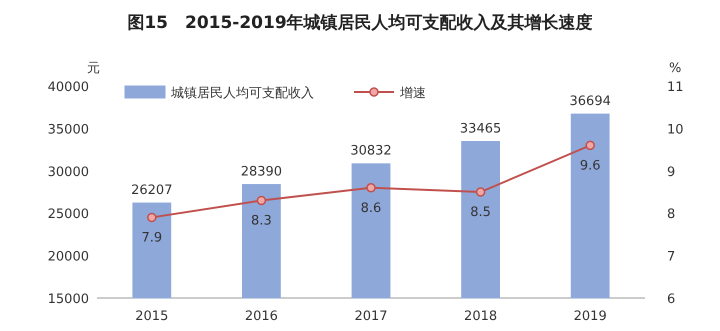 The height and width of the screenshot is (331, 720). What do you see at coordinates (675, 87) in the screenshot?
I see `y2-tick-label: 11` at bounding box center [675, 87].